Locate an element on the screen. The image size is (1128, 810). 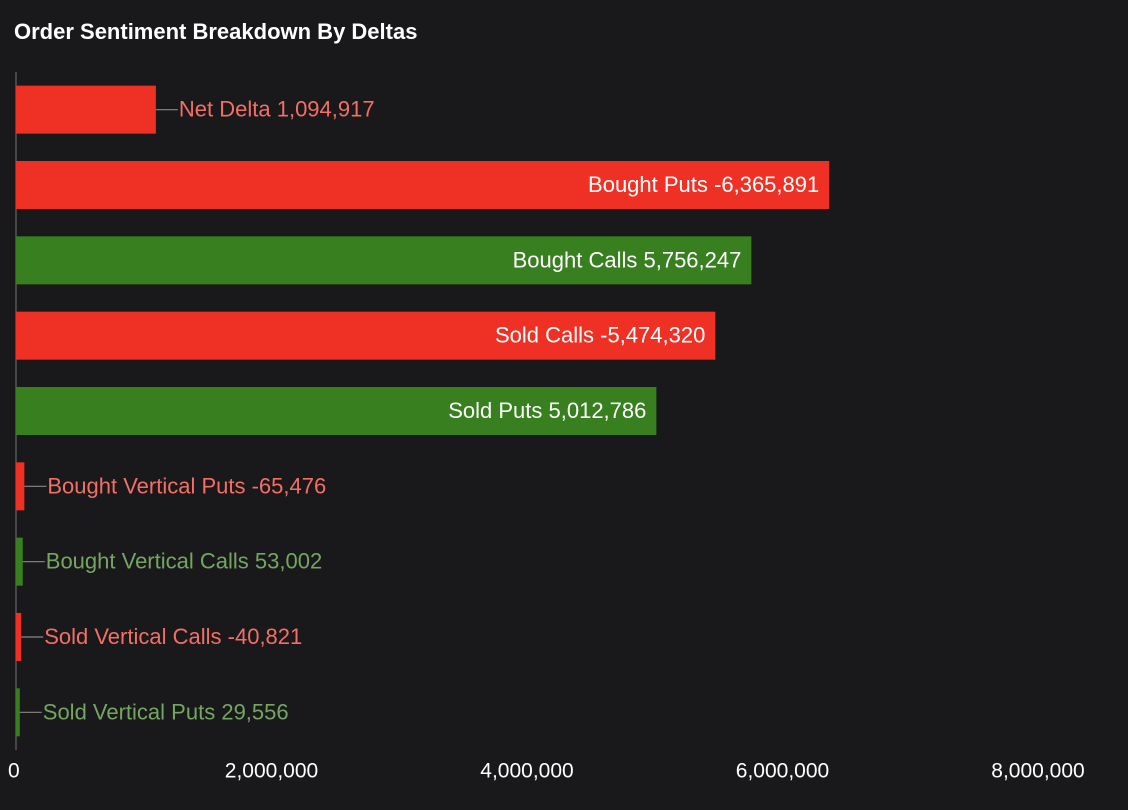
x-tick-label: 2,000,000 is located at coordinates (271, 771).